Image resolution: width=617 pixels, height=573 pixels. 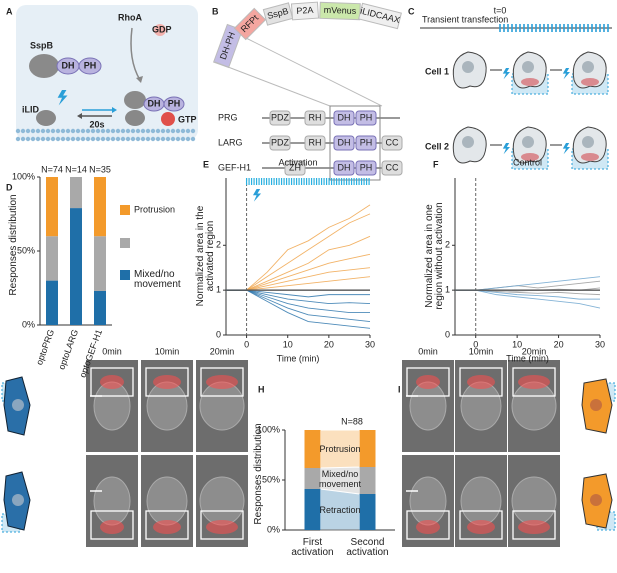 I want to click on legend-label: Protrusion, so click(x=154, y=209).